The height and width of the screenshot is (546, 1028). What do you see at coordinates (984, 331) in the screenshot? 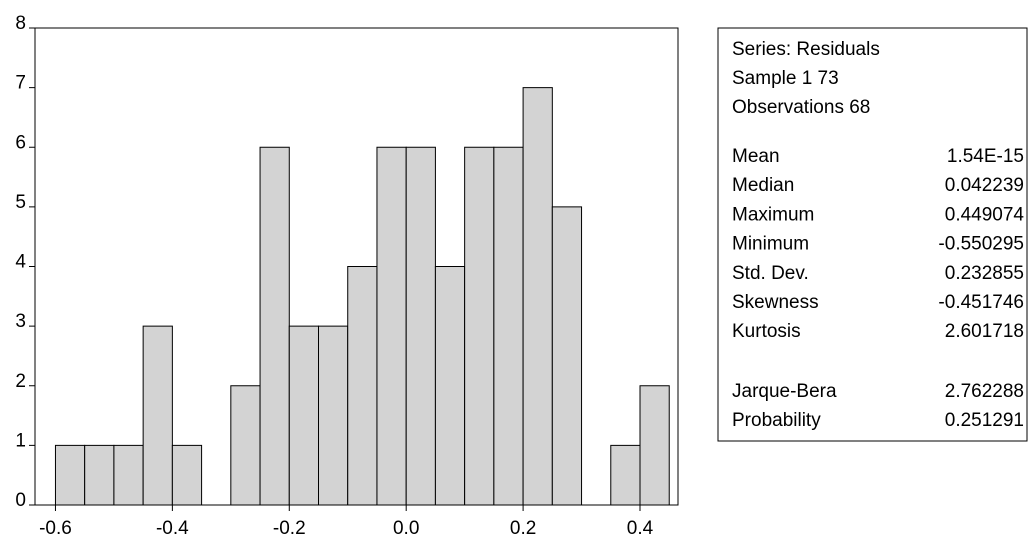
I see `stat-value: 2.601718` at bounding box center [984, 331].